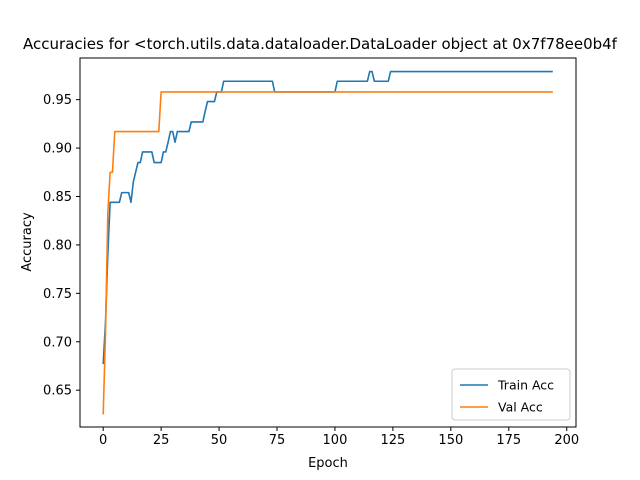  What do you see at coordinates (57, 391) in the screenshot?
I see `y-tick-label: 0.65` at bounding box center [57, 391].